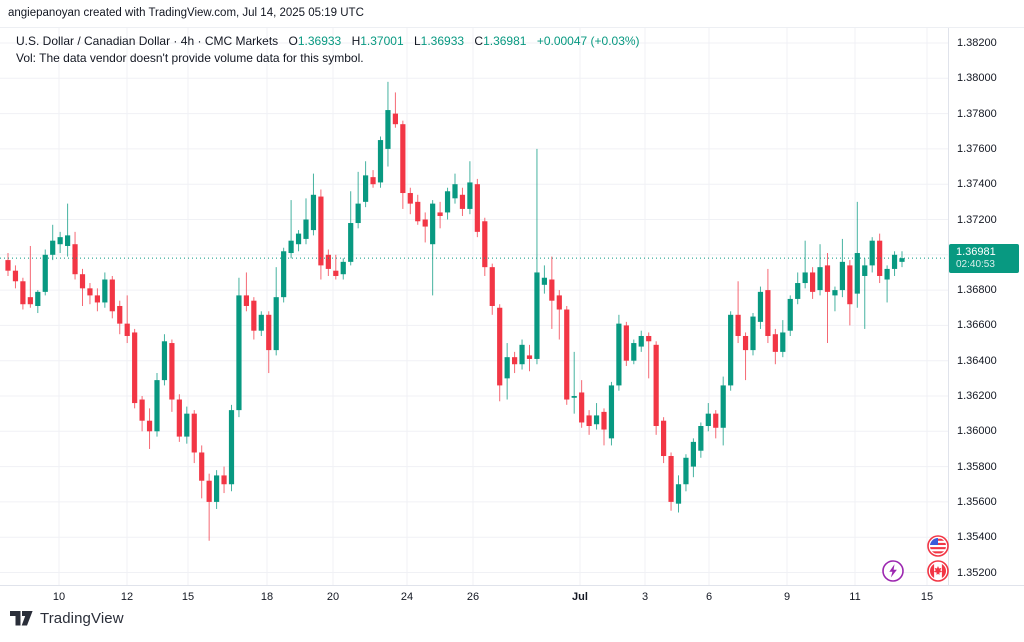  I want to click on symbol-title: U.S. Dollar / Canadian Dollar, so click(93, 41).